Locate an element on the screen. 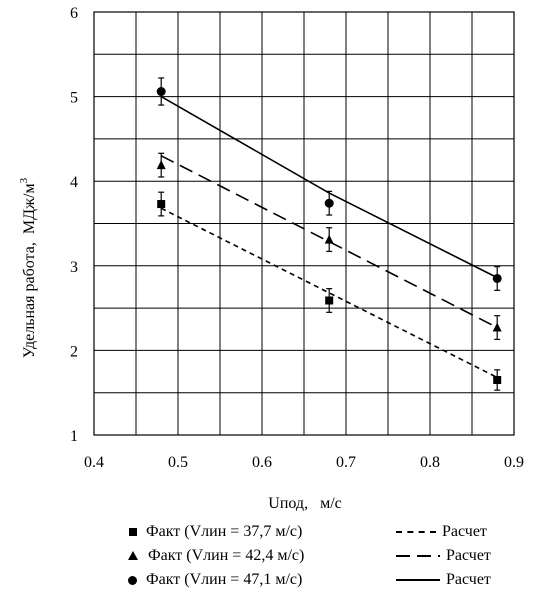  y-tick-label: 6 is located at coordinates (74, 13).